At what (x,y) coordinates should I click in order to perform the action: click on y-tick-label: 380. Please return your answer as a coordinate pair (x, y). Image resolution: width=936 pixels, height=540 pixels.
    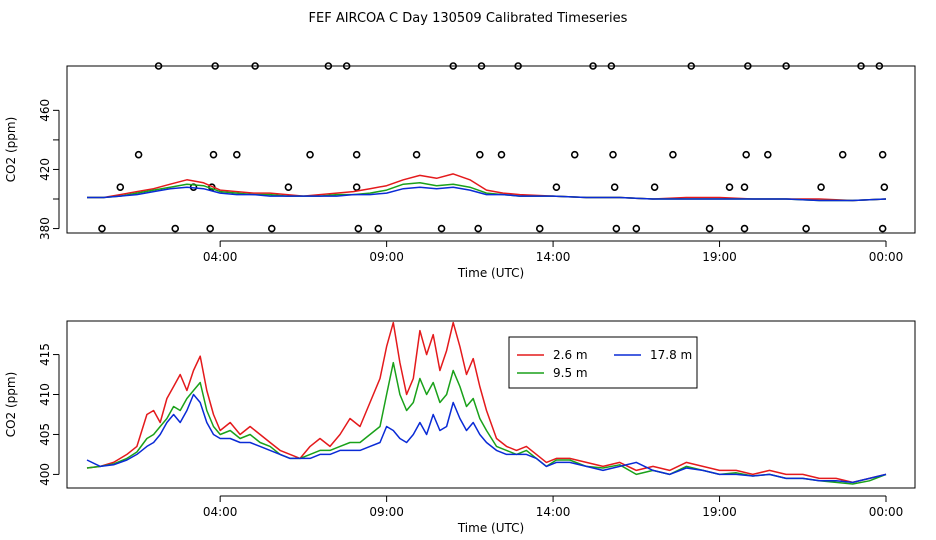
    Looking at the image, I should click on (45, 228).